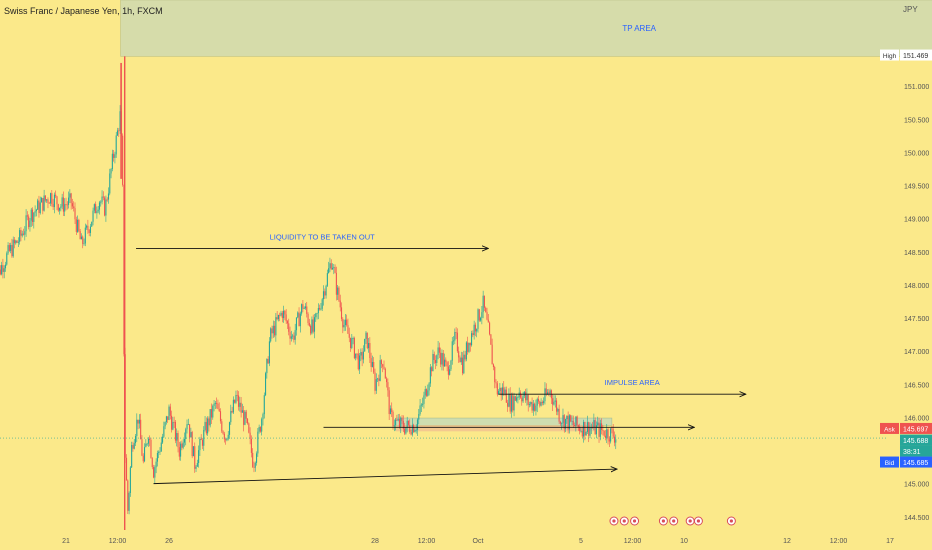 This screenshot has height=550, width=932. Describe the element at coordinates (443, 540) in the screenshot. I see `time-axis` at that location.